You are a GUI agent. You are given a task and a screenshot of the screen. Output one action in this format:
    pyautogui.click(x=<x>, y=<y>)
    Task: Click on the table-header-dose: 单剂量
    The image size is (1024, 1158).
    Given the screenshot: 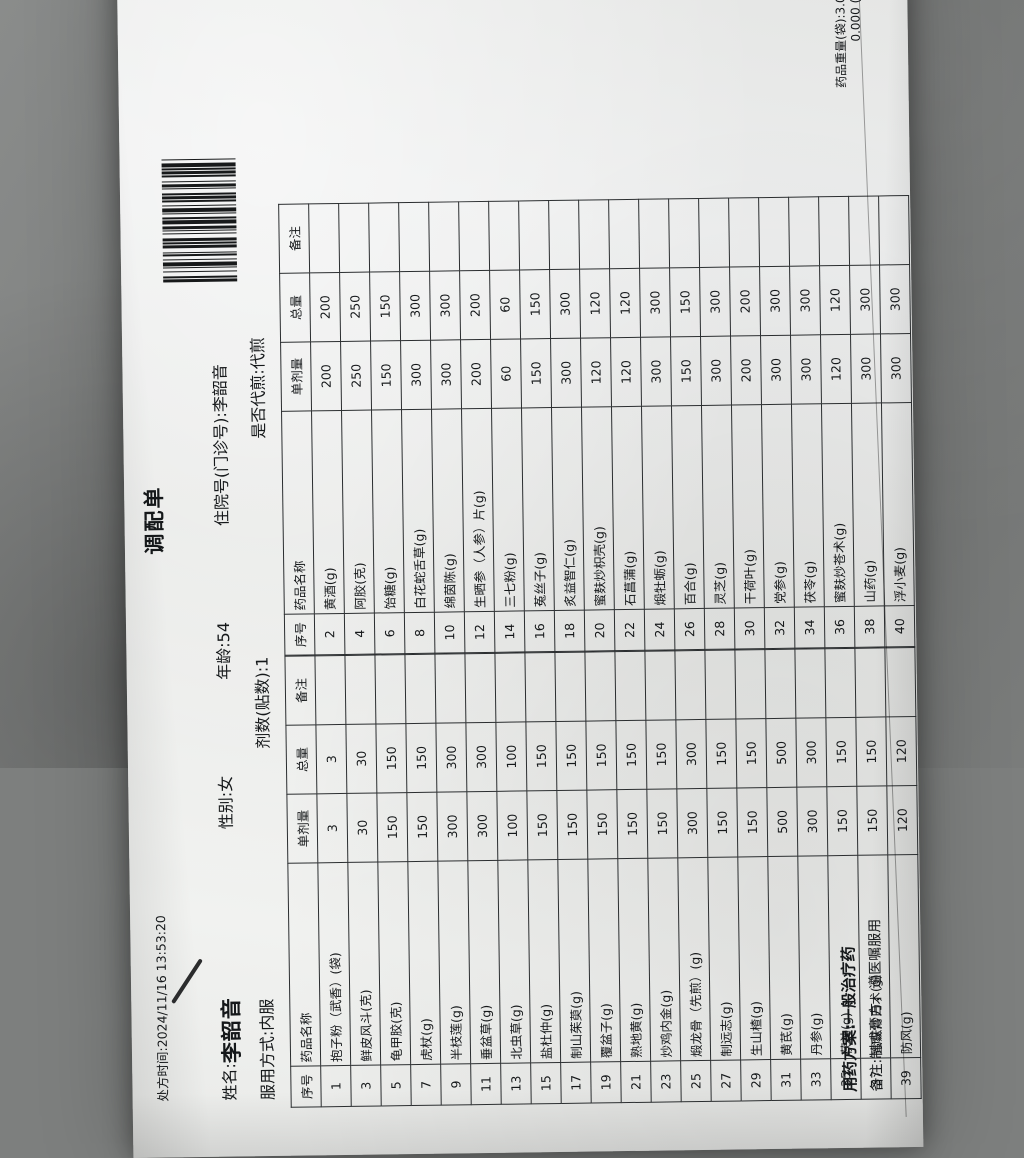 What is the action you would take?
    pyautogui.click(x=296, y=376)
    